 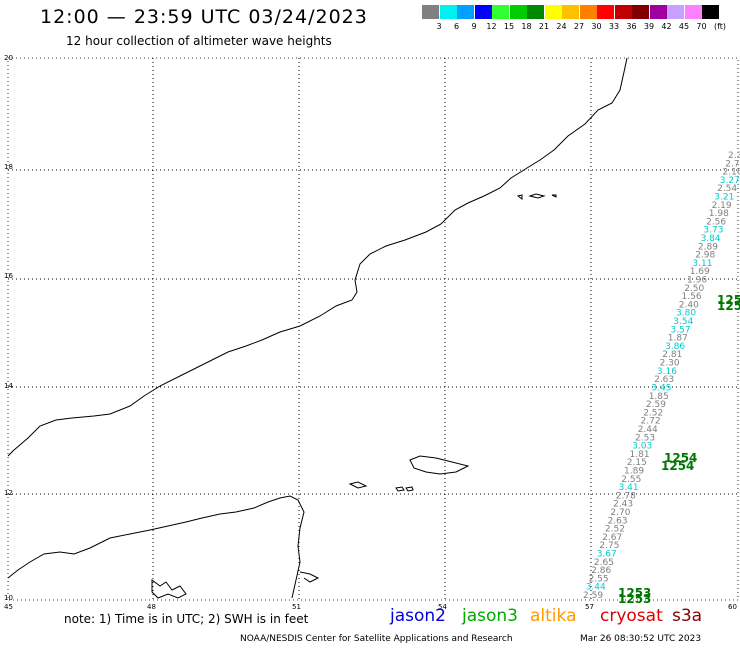 I want to click on swh-value: 3.27, so click(x=730, y=181).